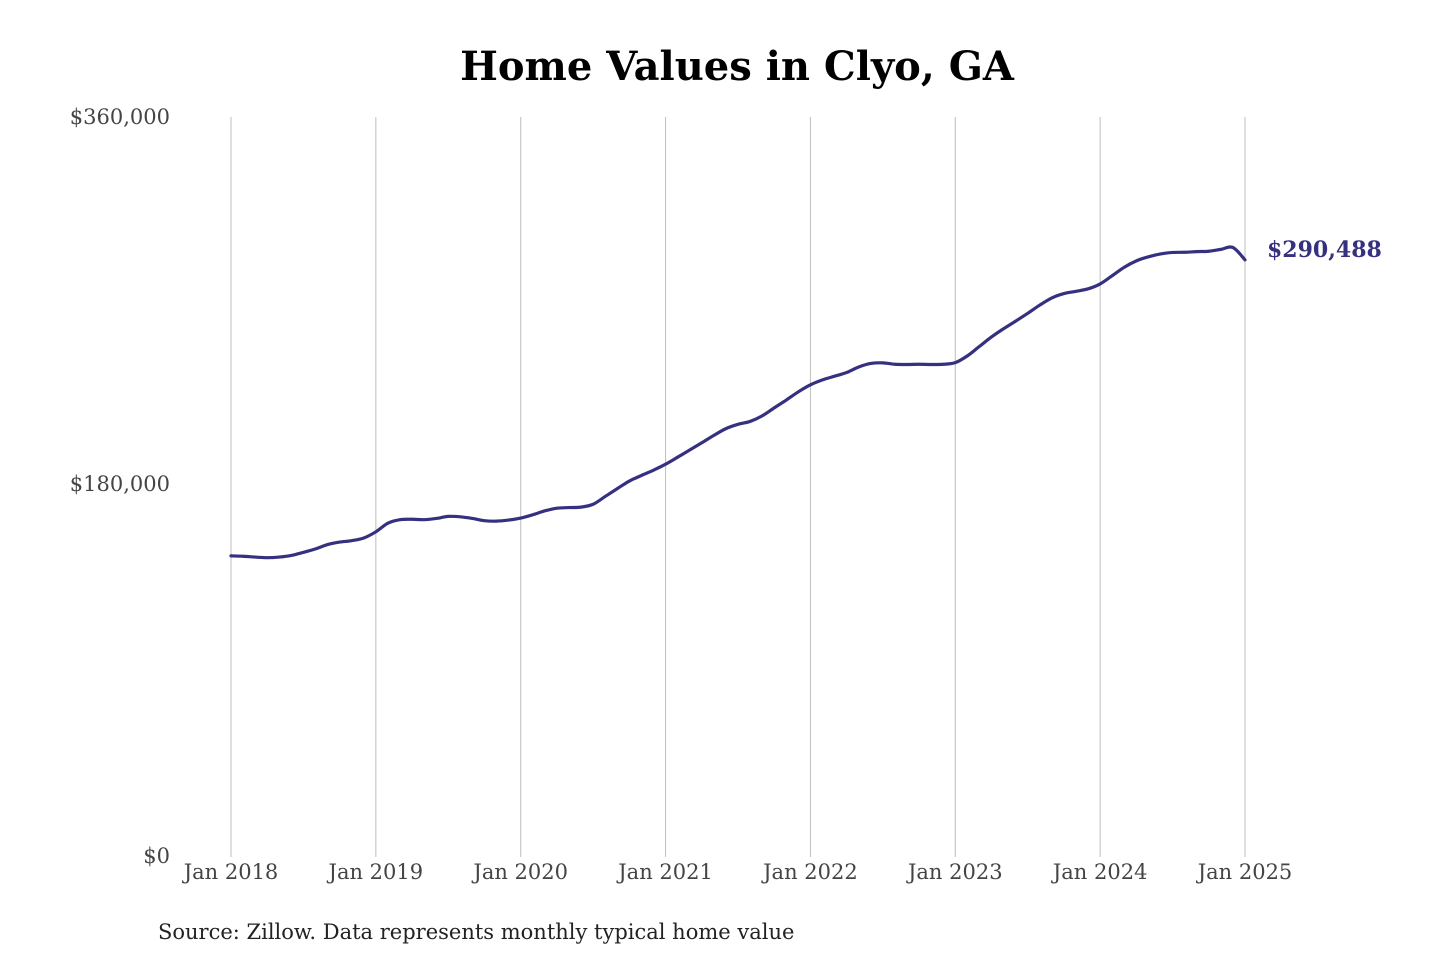 Image resolution: width=1440 pixels, height=960 pixels. What do you see at coordinates (375, 872) in the screenshot?
I see `x-tick-label-2019: Jan 2019` at bounding box center [375, 872].